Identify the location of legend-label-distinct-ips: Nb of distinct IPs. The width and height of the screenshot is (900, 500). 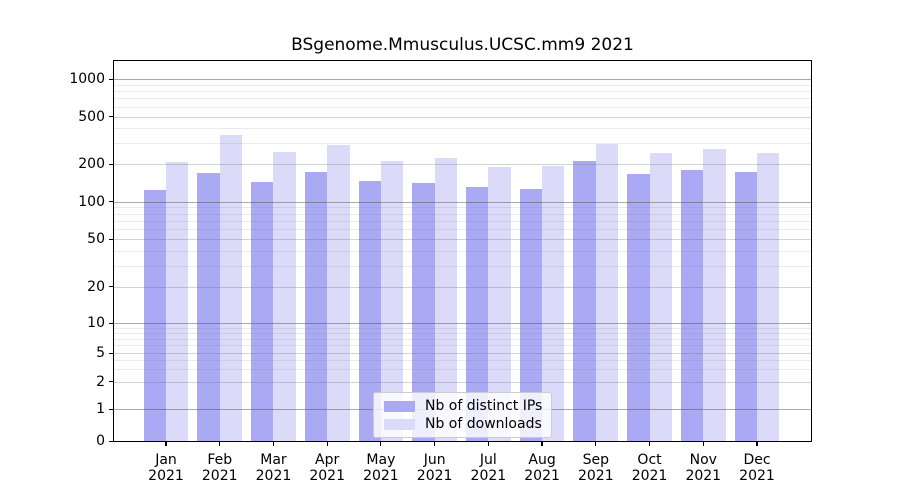
(484, 406).